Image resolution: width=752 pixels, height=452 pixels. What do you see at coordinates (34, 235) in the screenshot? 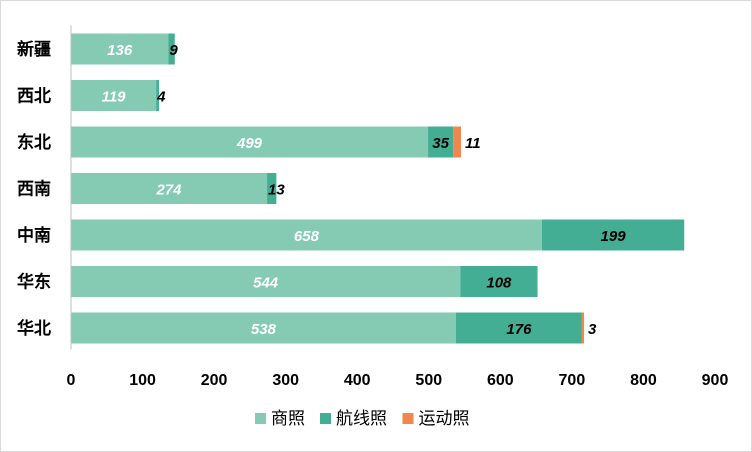
I see `category-label: 中南` at bounding box center [34, 235].